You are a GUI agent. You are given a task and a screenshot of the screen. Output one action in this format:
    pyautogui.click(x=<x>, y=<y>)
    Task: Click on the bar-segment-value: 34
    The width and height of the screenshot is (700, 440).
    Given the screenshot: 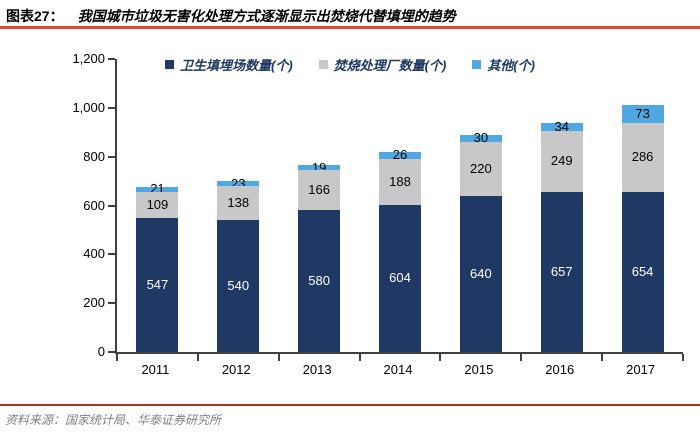 What is the action you would take?
    pyautogui.click(x=561, y=126)
    